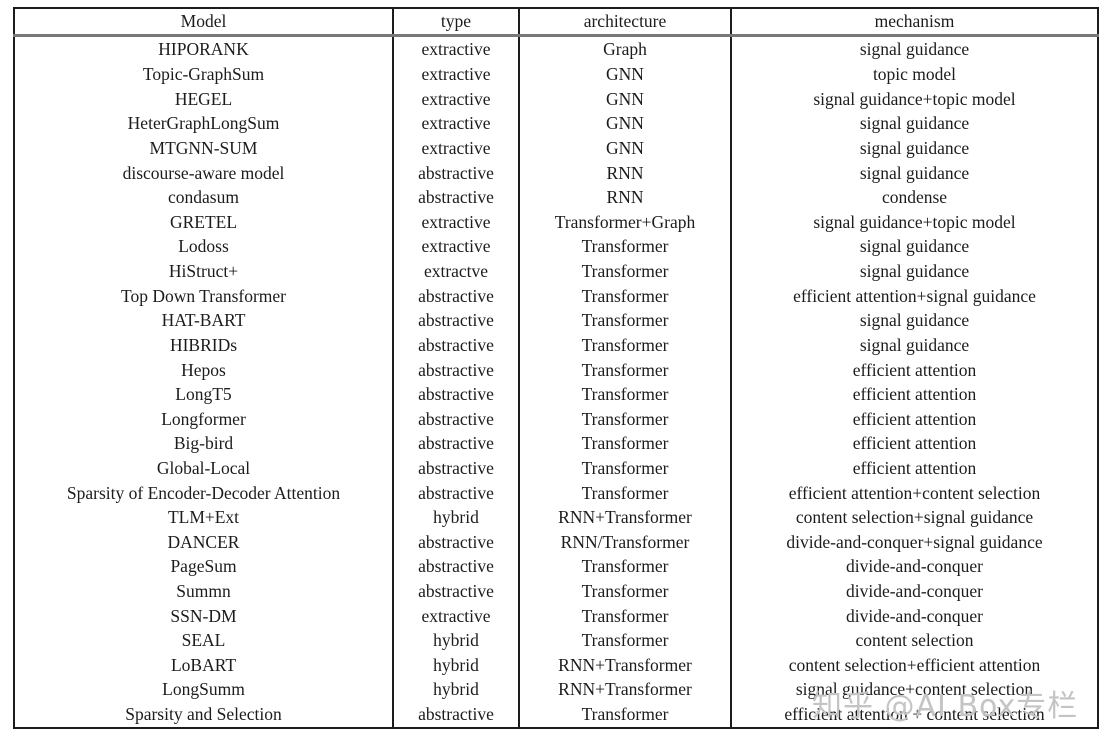 This screenshot has height=744, width=1109. Describe the element at coordinates (624, 542) in the screenshot. I see `architecture-cell: RNN/Transformer` at that location.